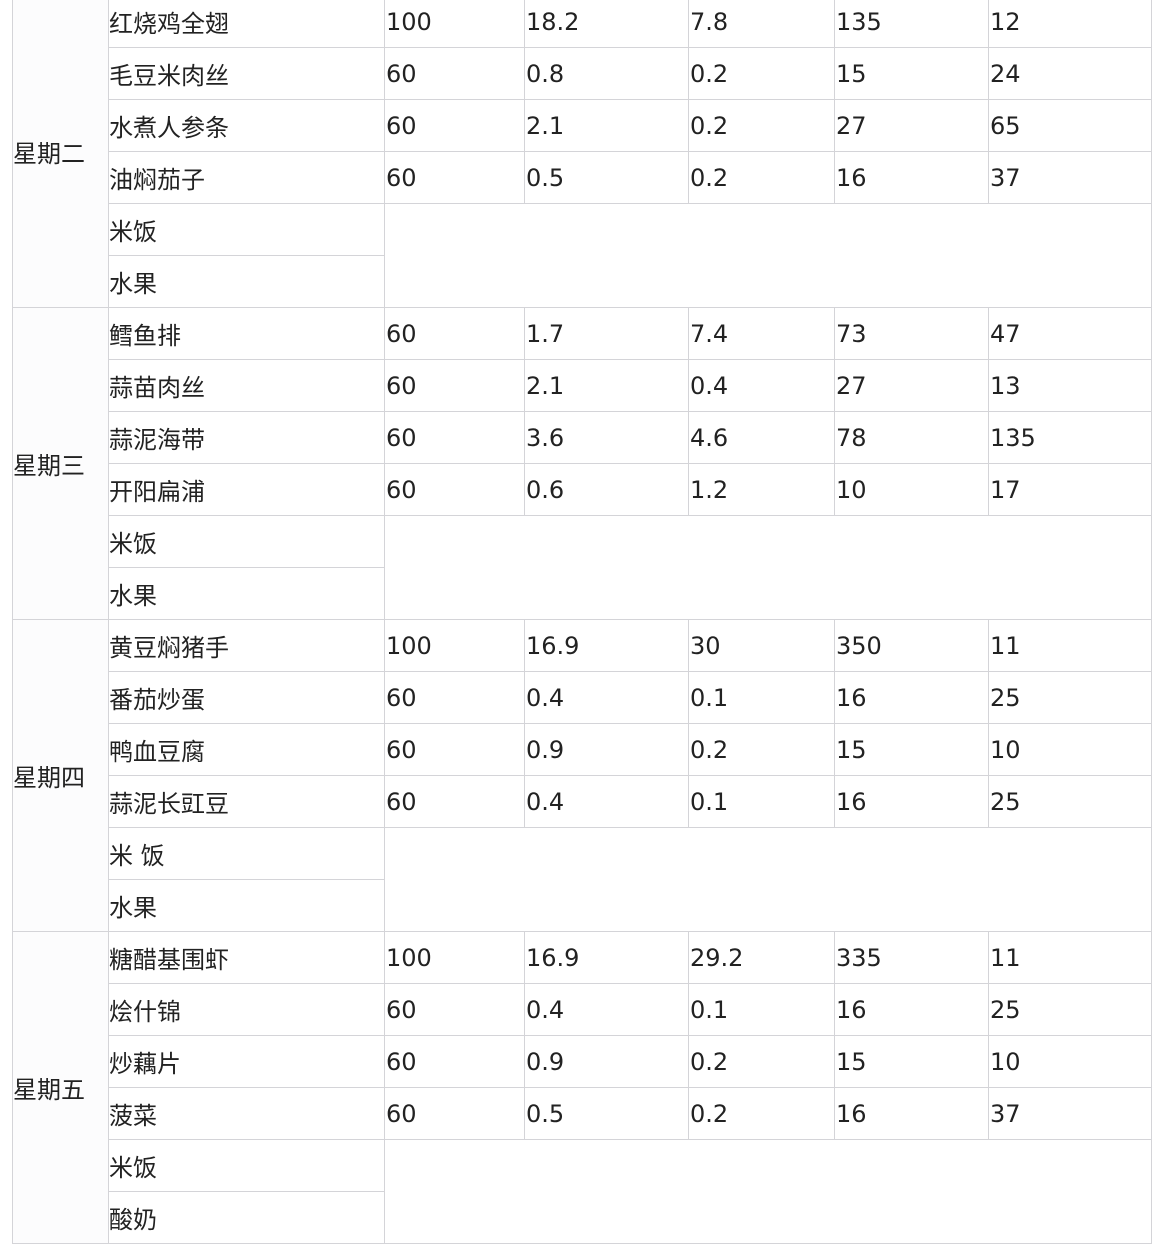 This screenshot has height=1256, width=1168. What do you see at coordinates (246, 1061) in the screenshot?
I see `dish-name: 炒藕片` at bounding box center [246, 1061].